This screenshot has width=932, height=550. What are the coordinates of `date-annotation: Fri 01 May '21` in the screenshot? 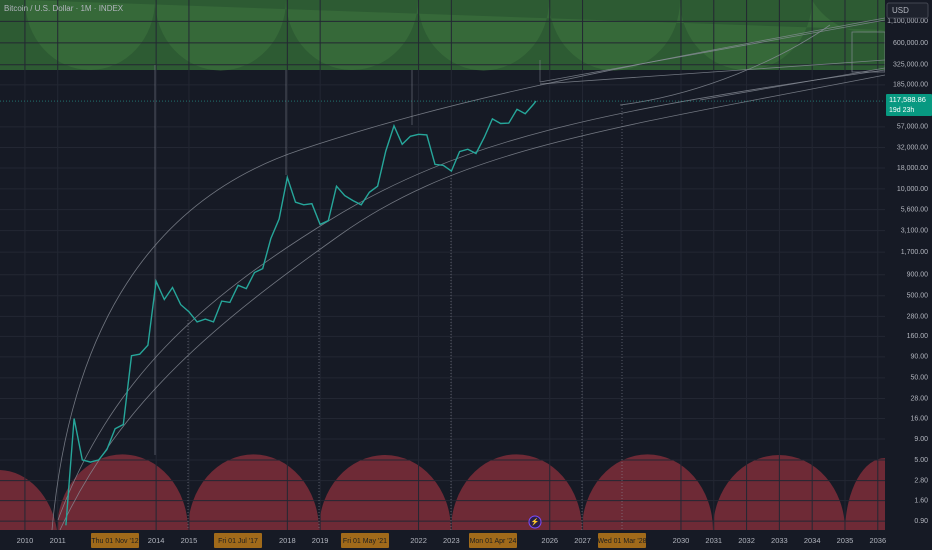 It's located at (365, 541).